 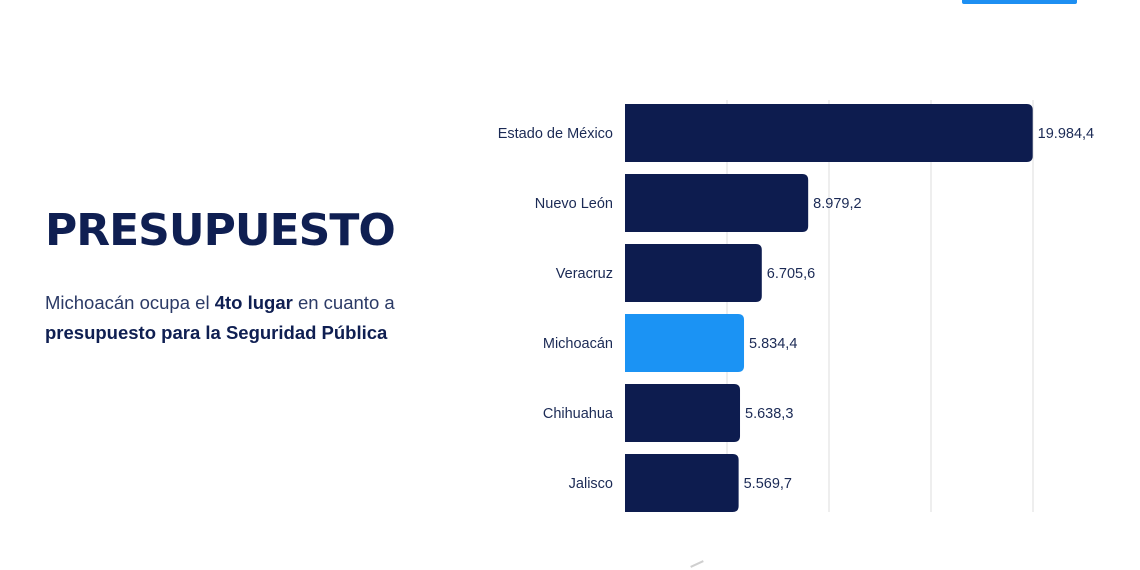 What do you see at coordinates (578, 414) in the screenshot?
I see `category-label-4: Chihuahua` at bounding box center [578, 414].